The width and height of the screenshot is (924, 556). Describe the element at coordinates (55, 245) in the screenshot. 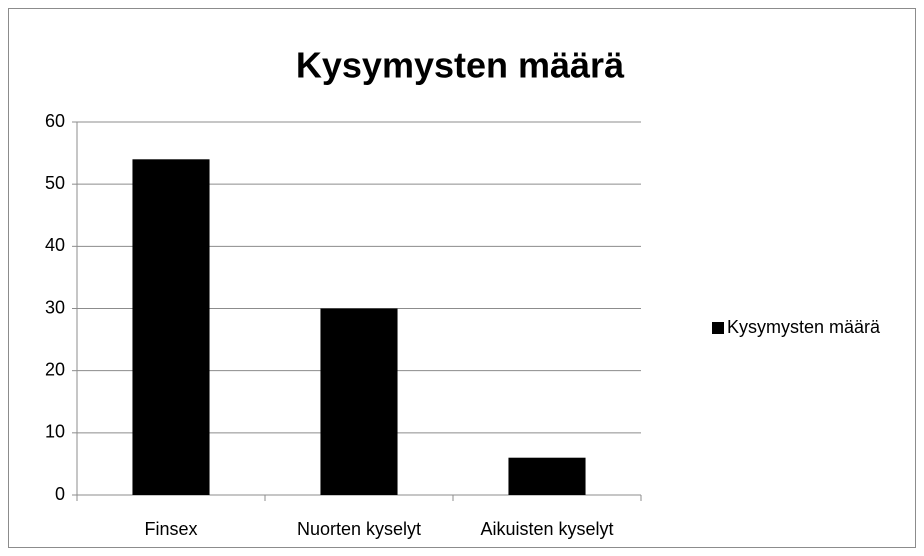

I see `y-tick-label: 40` at that location.